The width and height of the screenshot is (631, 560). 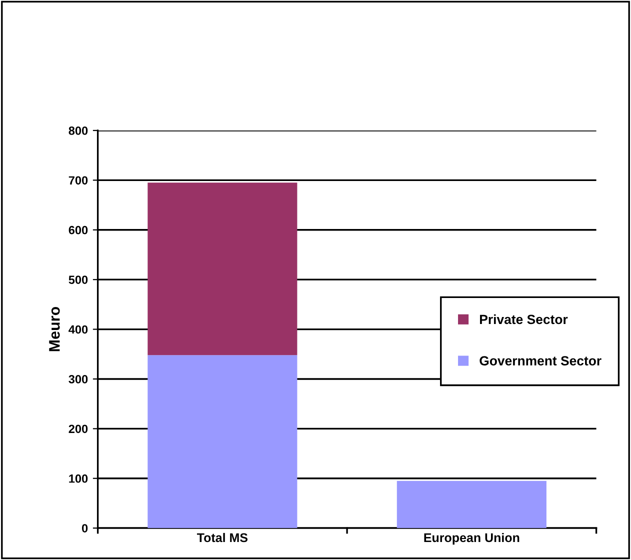 I want to click on y-tick-label: 800, so click(x=78, y=130).